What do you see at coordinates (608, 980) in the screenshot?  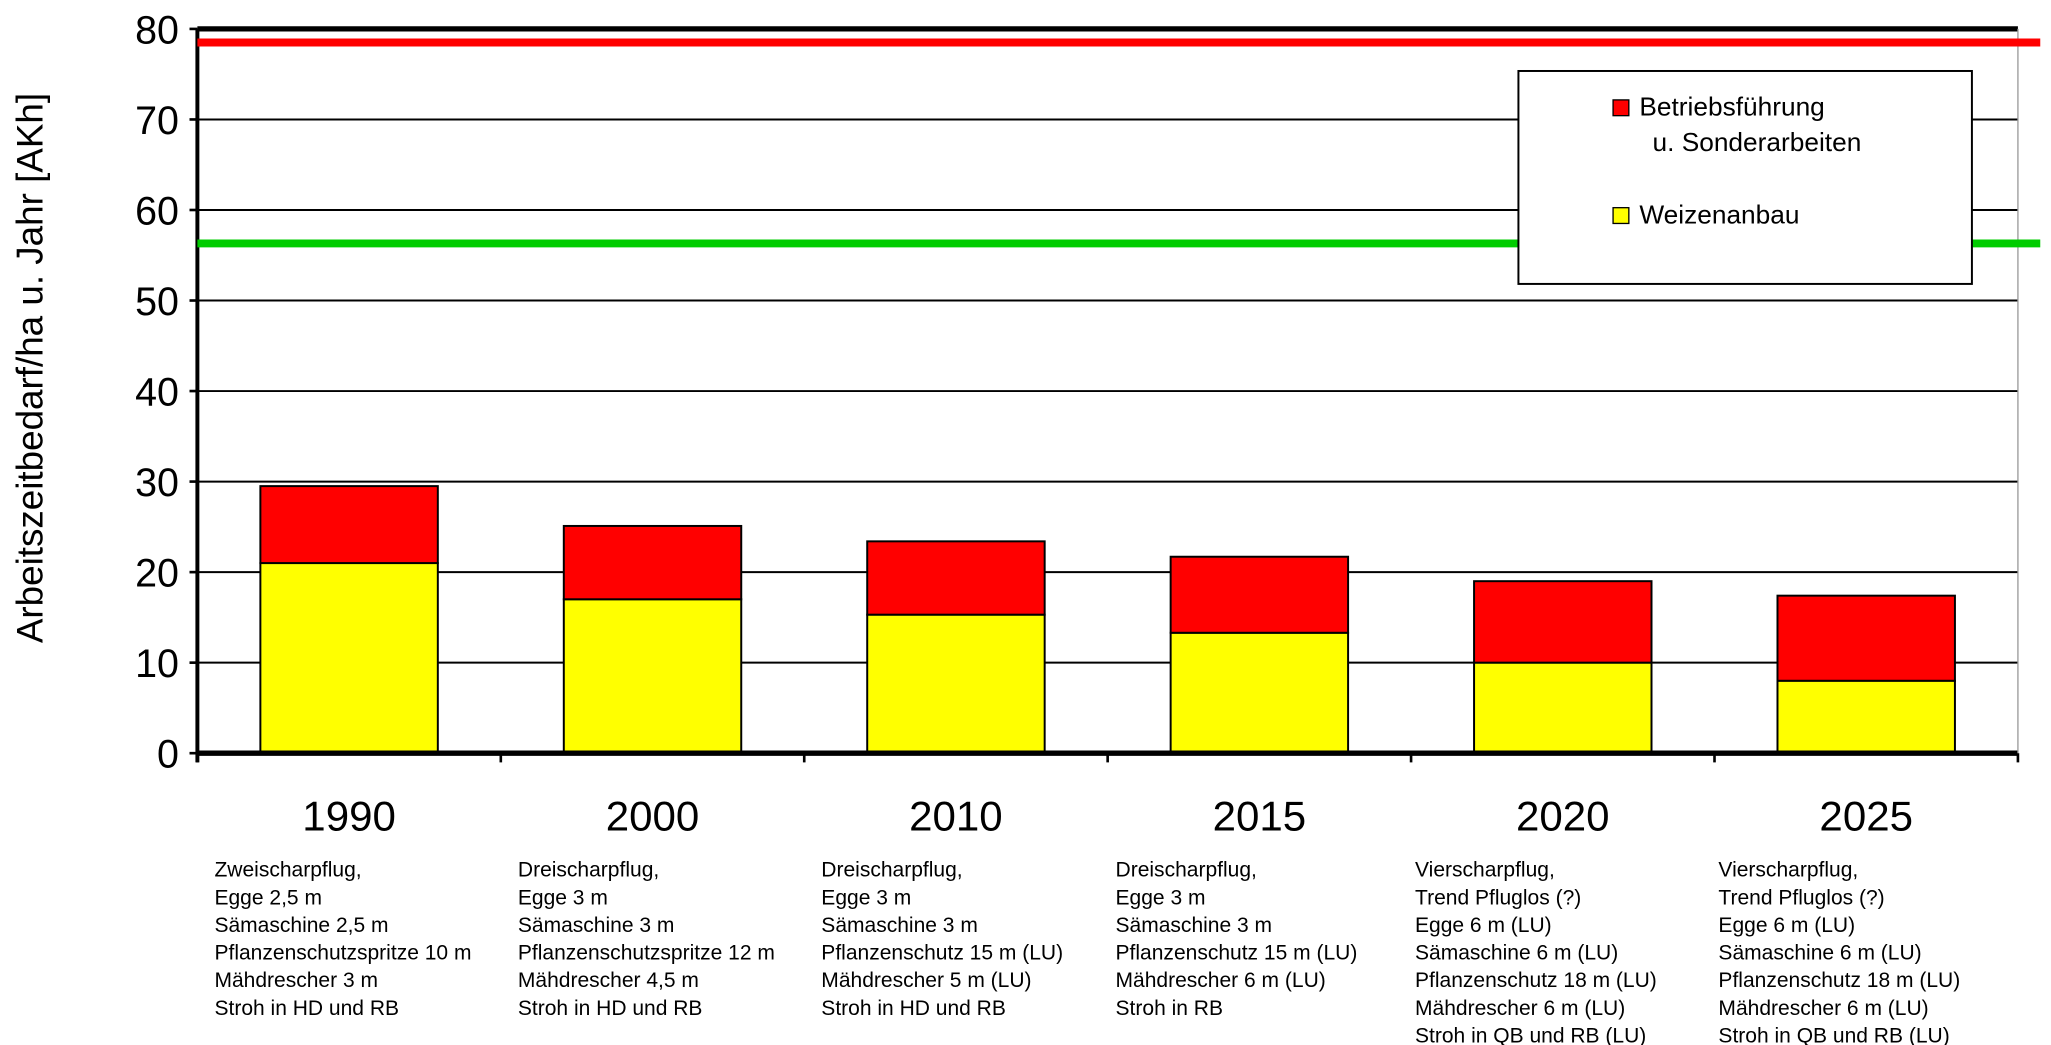 I see `category-note: Mähdrescher 4,5 m` at bounding box center [608, 980].